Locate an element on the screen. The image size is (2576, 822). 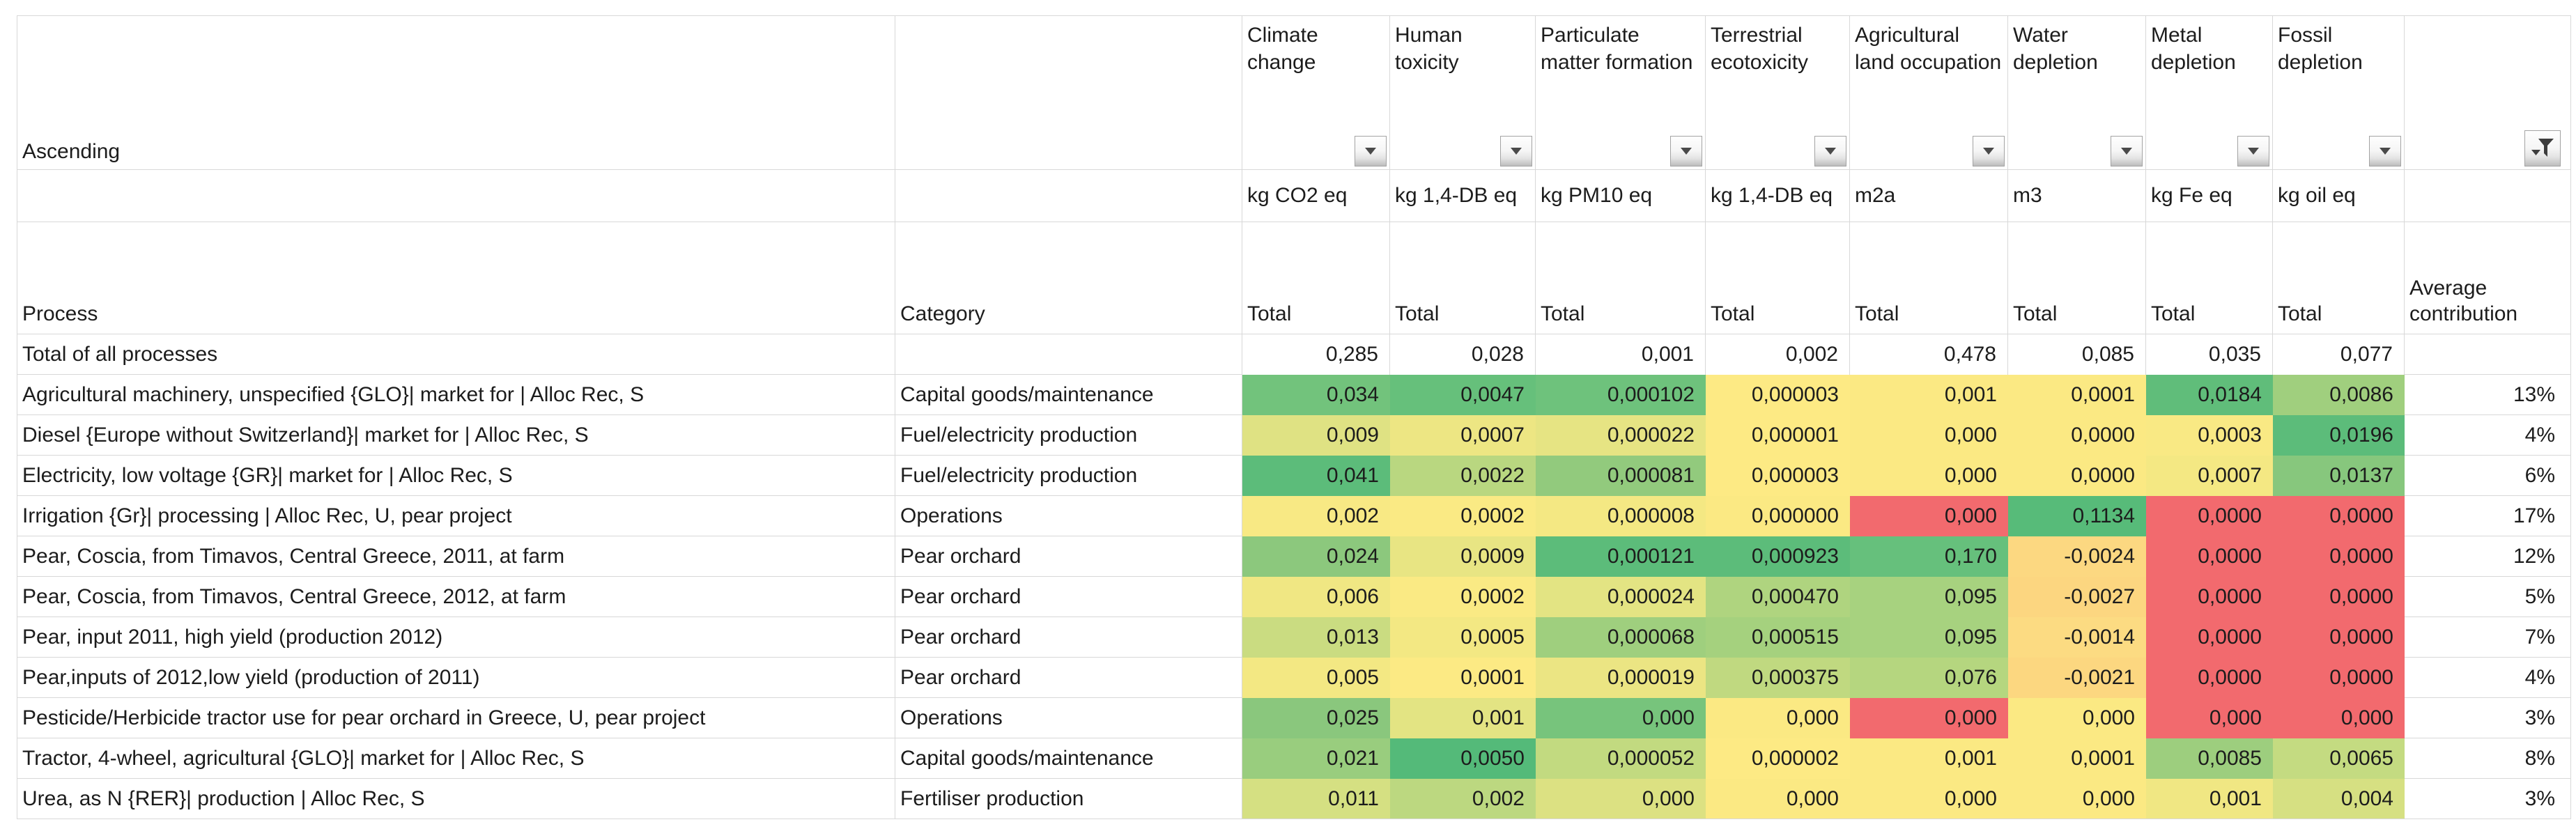
avg-contribution-cell: 6% is located at coordinates (2488, 476).